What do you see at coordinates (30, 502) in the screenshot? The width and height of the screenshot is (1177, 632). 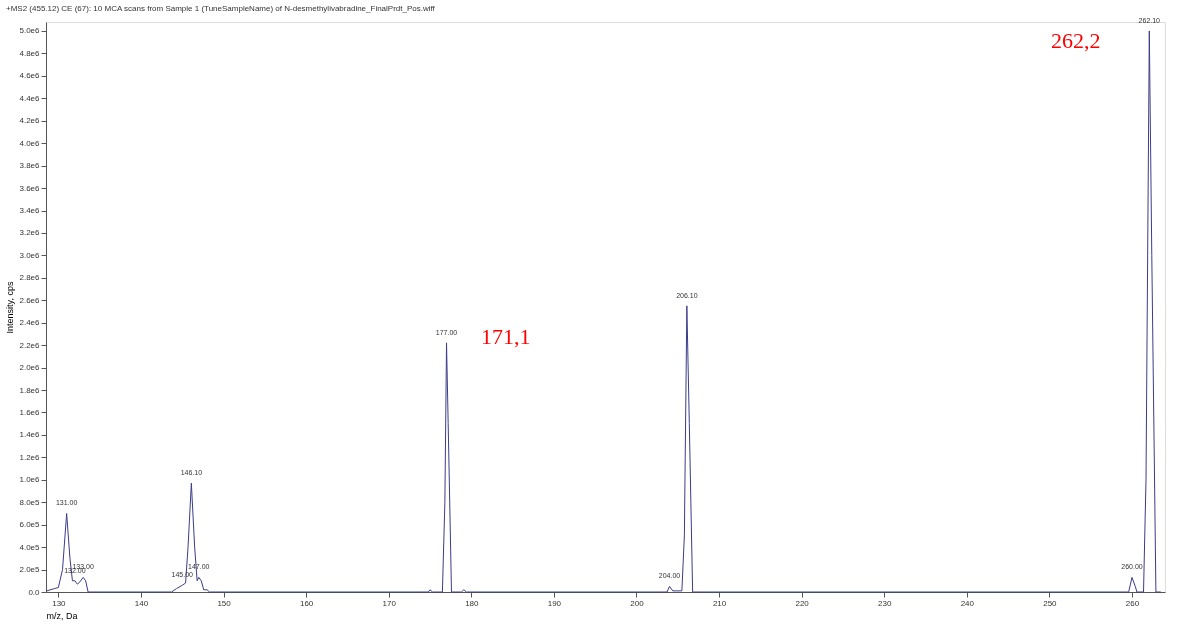 I see `y-tick-label: 8.0e5` at bounding box center [30, 502].